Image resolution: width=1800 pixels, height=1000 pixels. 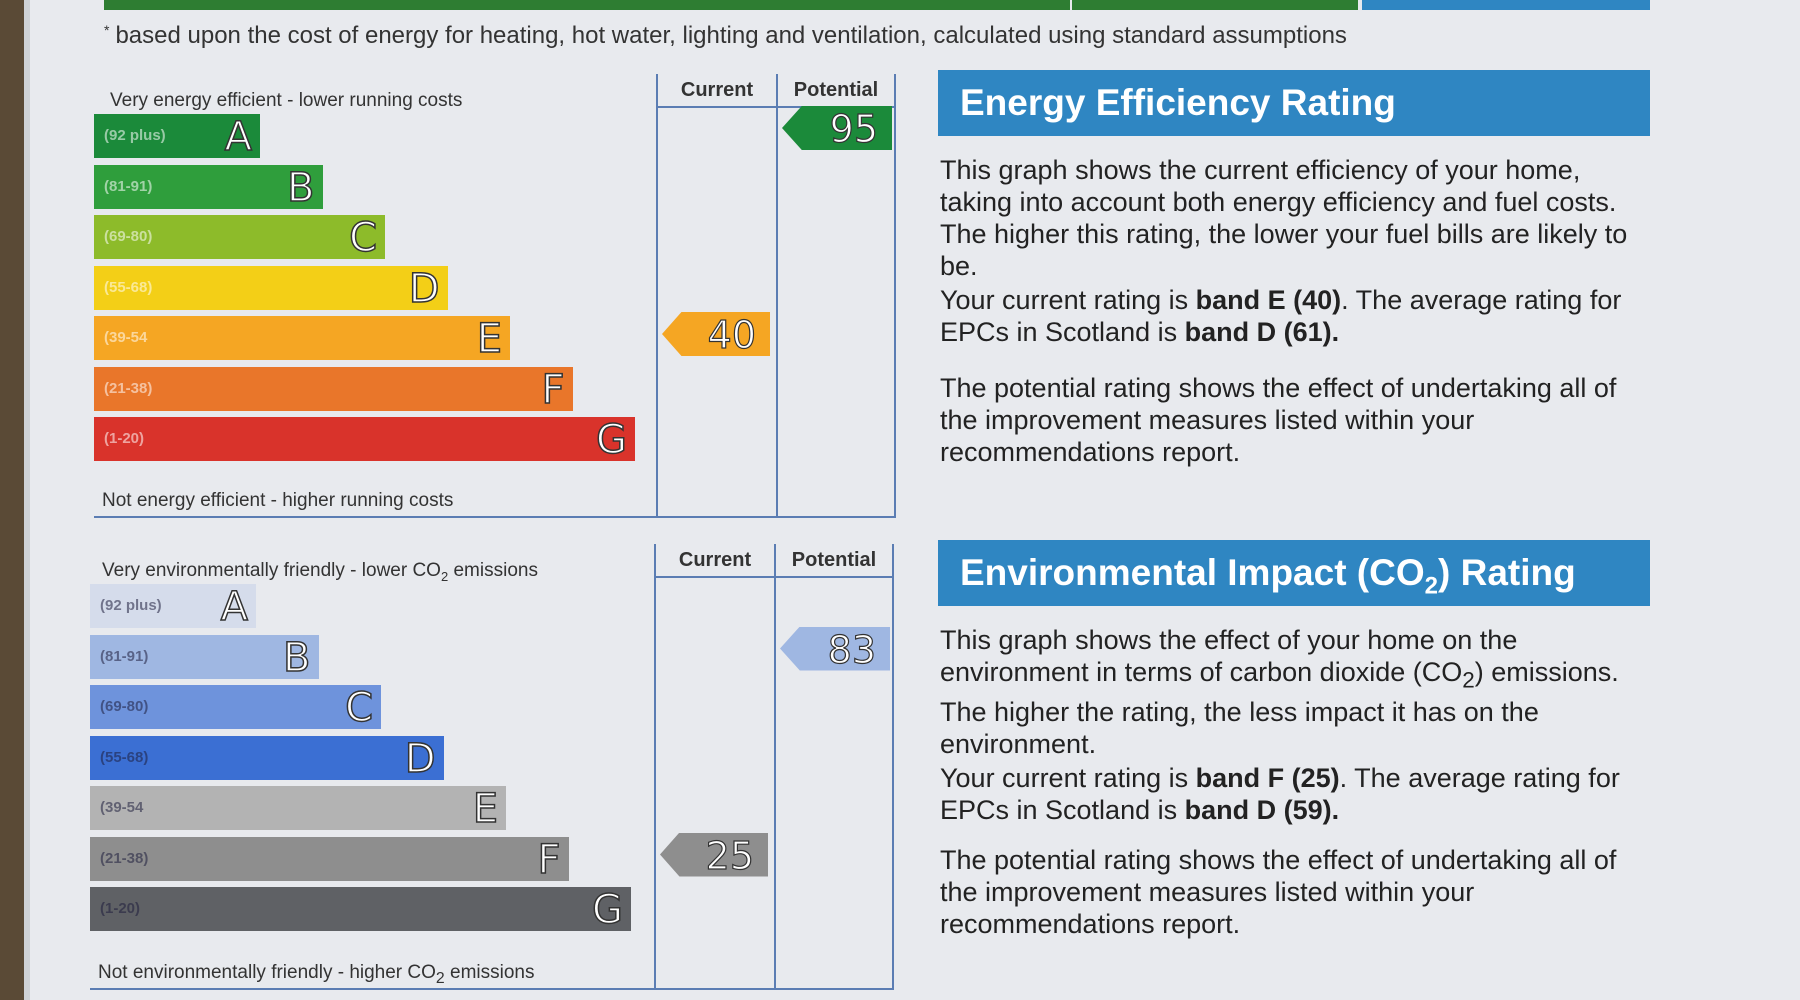 I want to click on top-color-bar-blue, so click(x=1506, y=5).